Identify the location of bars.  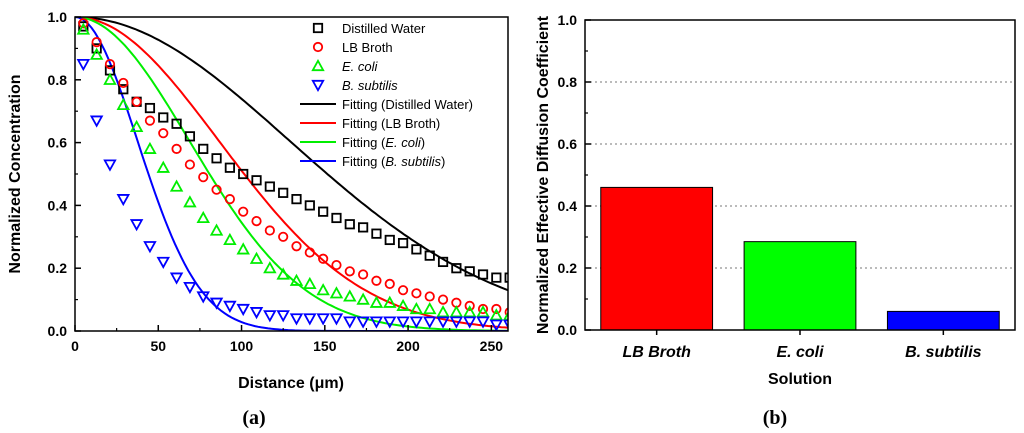
(800, 258).